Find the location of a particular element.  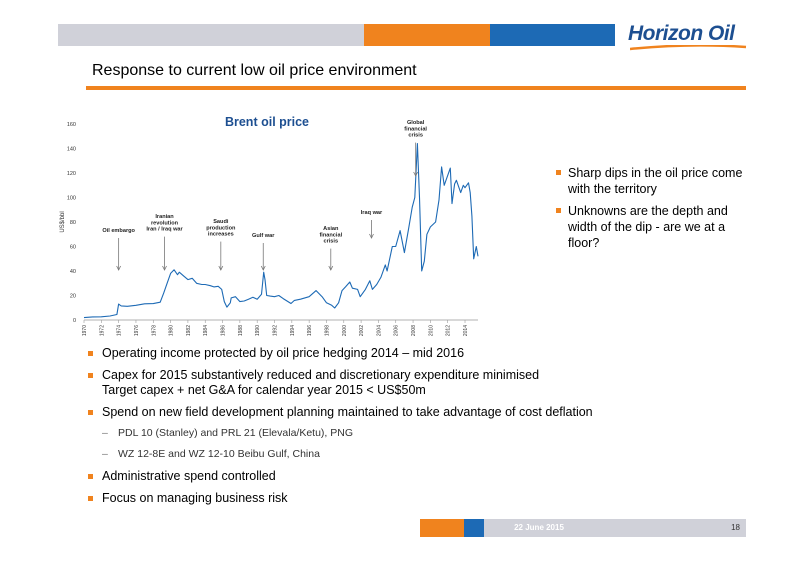

y-tick-label: 120 is located at coordinates (71, 174).